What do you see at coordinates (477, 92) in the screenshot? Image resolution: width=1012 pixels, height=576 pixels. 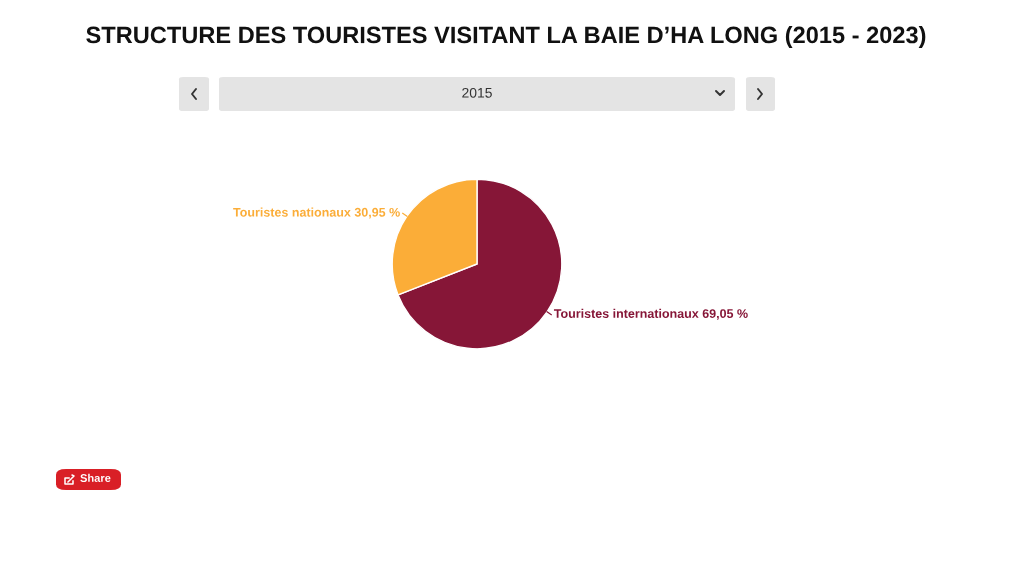 I see `chart-subtitle: 2015` at bounding box center [477, 92].